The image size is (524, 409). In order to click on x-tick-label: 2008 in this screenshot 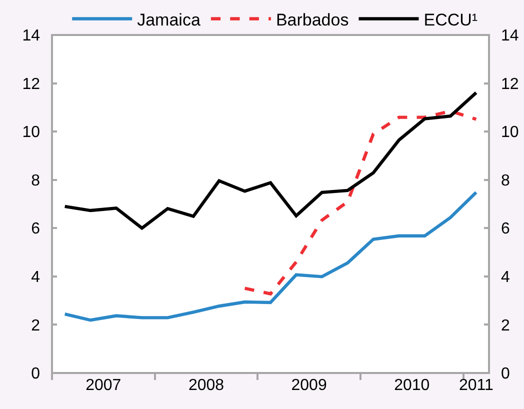, I will do `click(206, 385)`.